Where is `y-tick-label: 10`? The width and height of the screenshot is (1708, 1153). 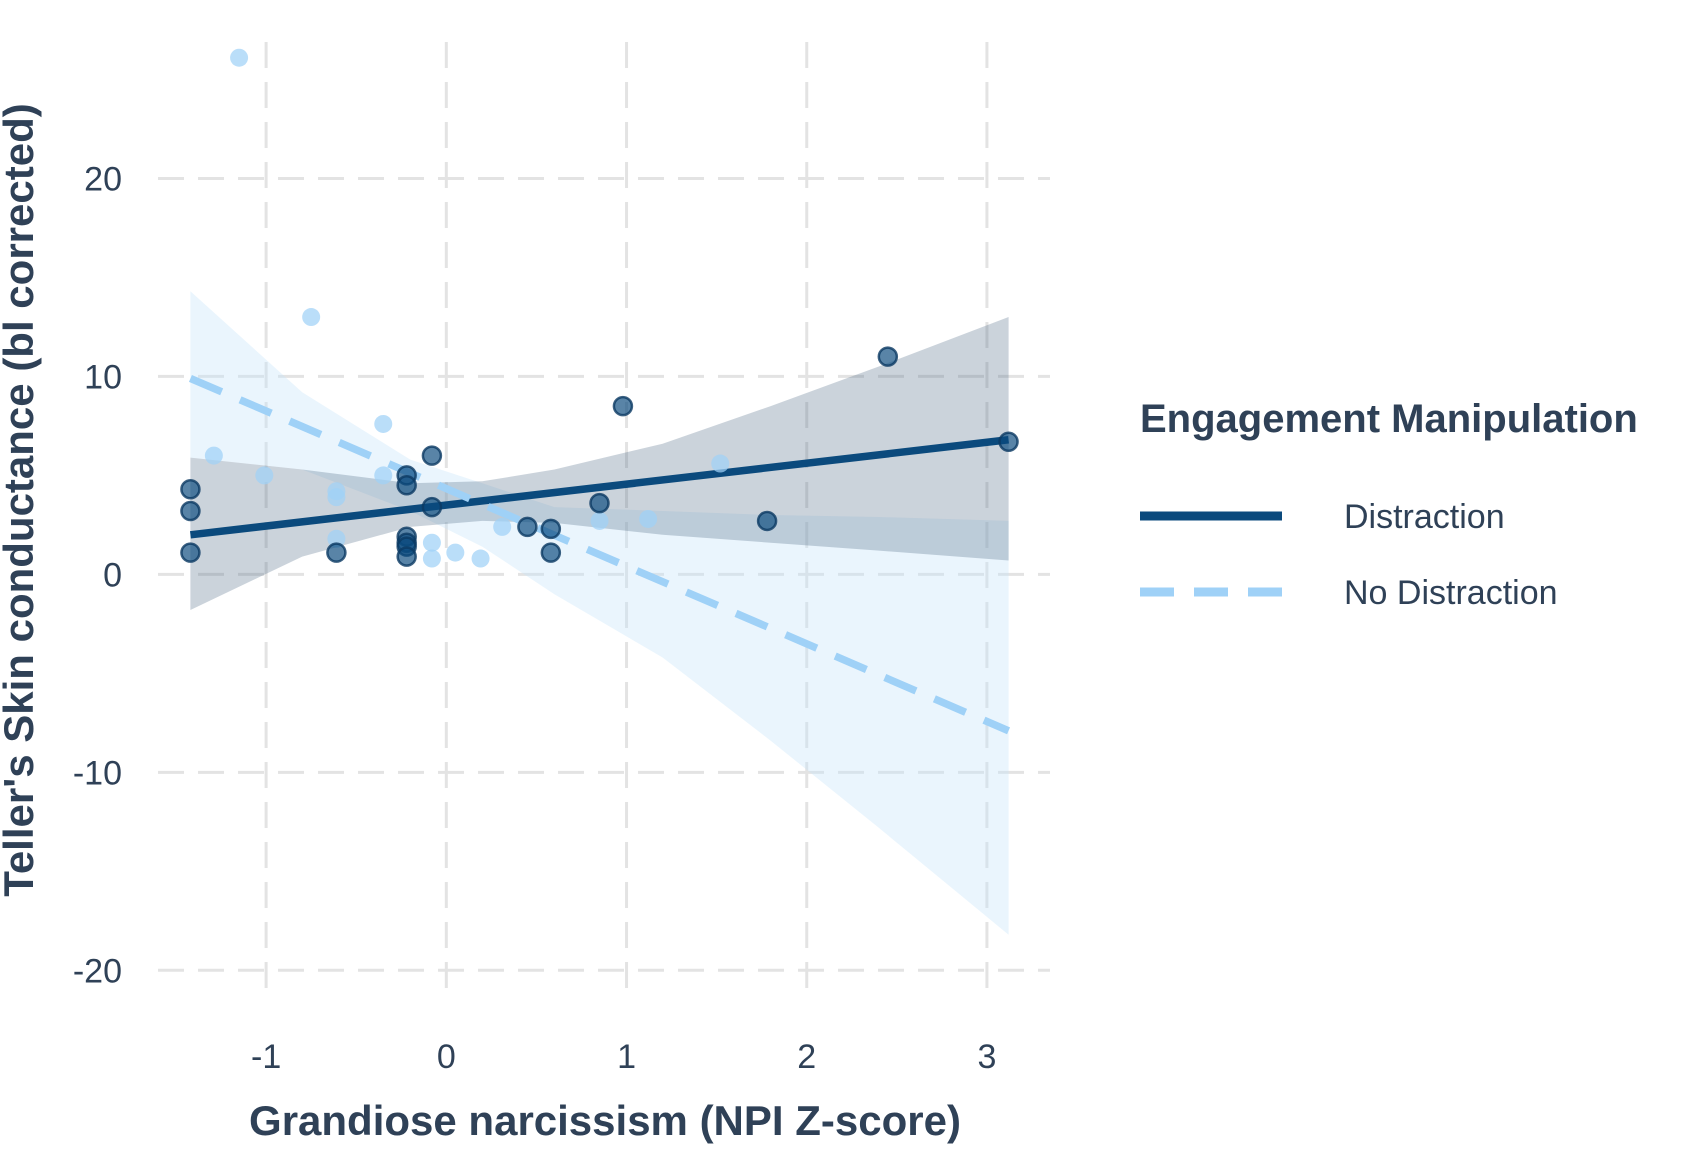 y-tick-label: 10 is located at coordinates (103, 377).